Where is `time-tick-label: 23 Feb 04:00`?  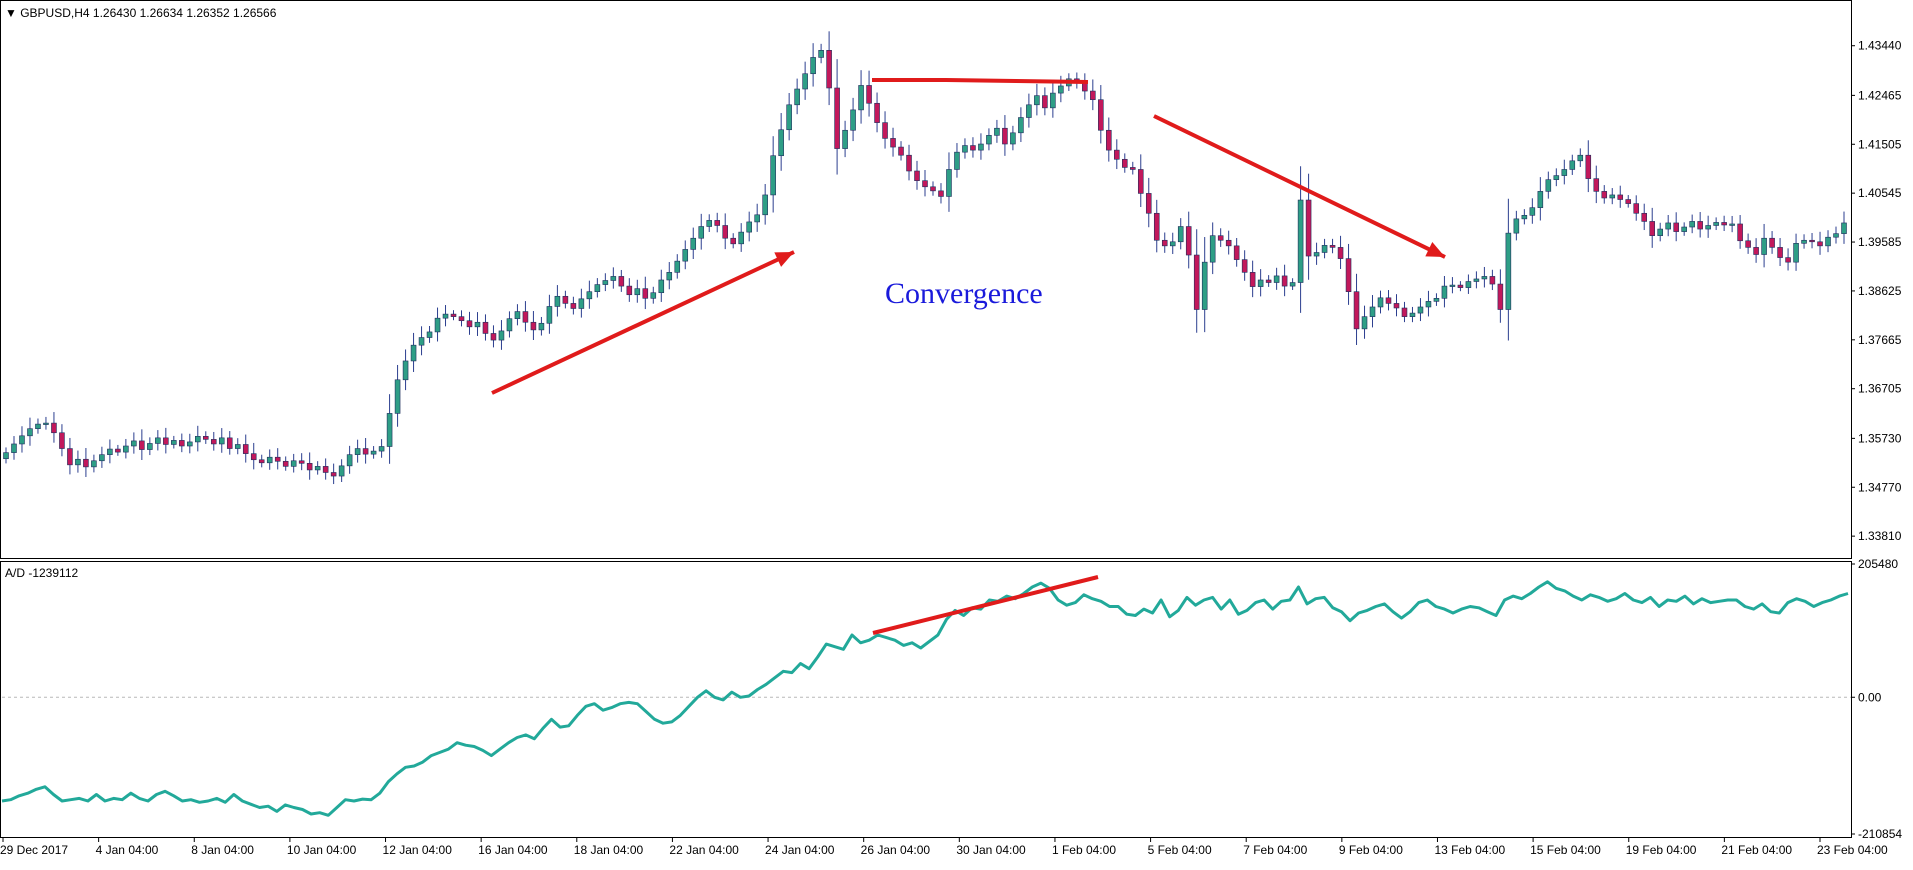 time-tick-label: 23 Feb 04:00 is located at coordinates (1852, 850).